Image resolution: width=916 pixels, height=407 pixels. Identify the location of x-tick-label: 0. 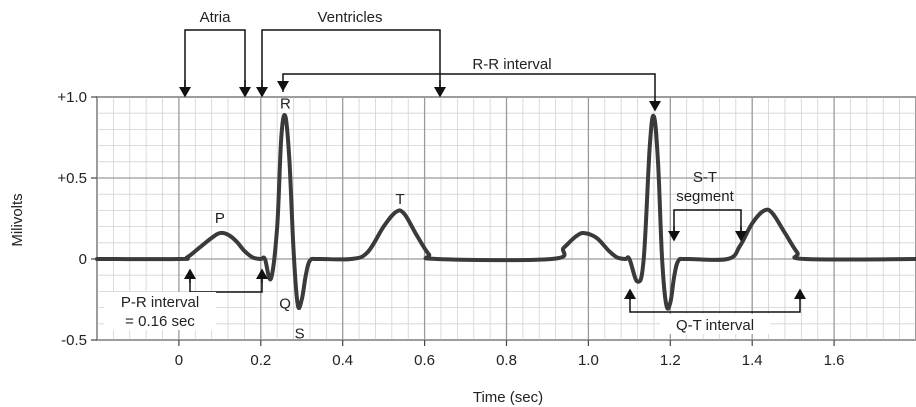
(179, 360).